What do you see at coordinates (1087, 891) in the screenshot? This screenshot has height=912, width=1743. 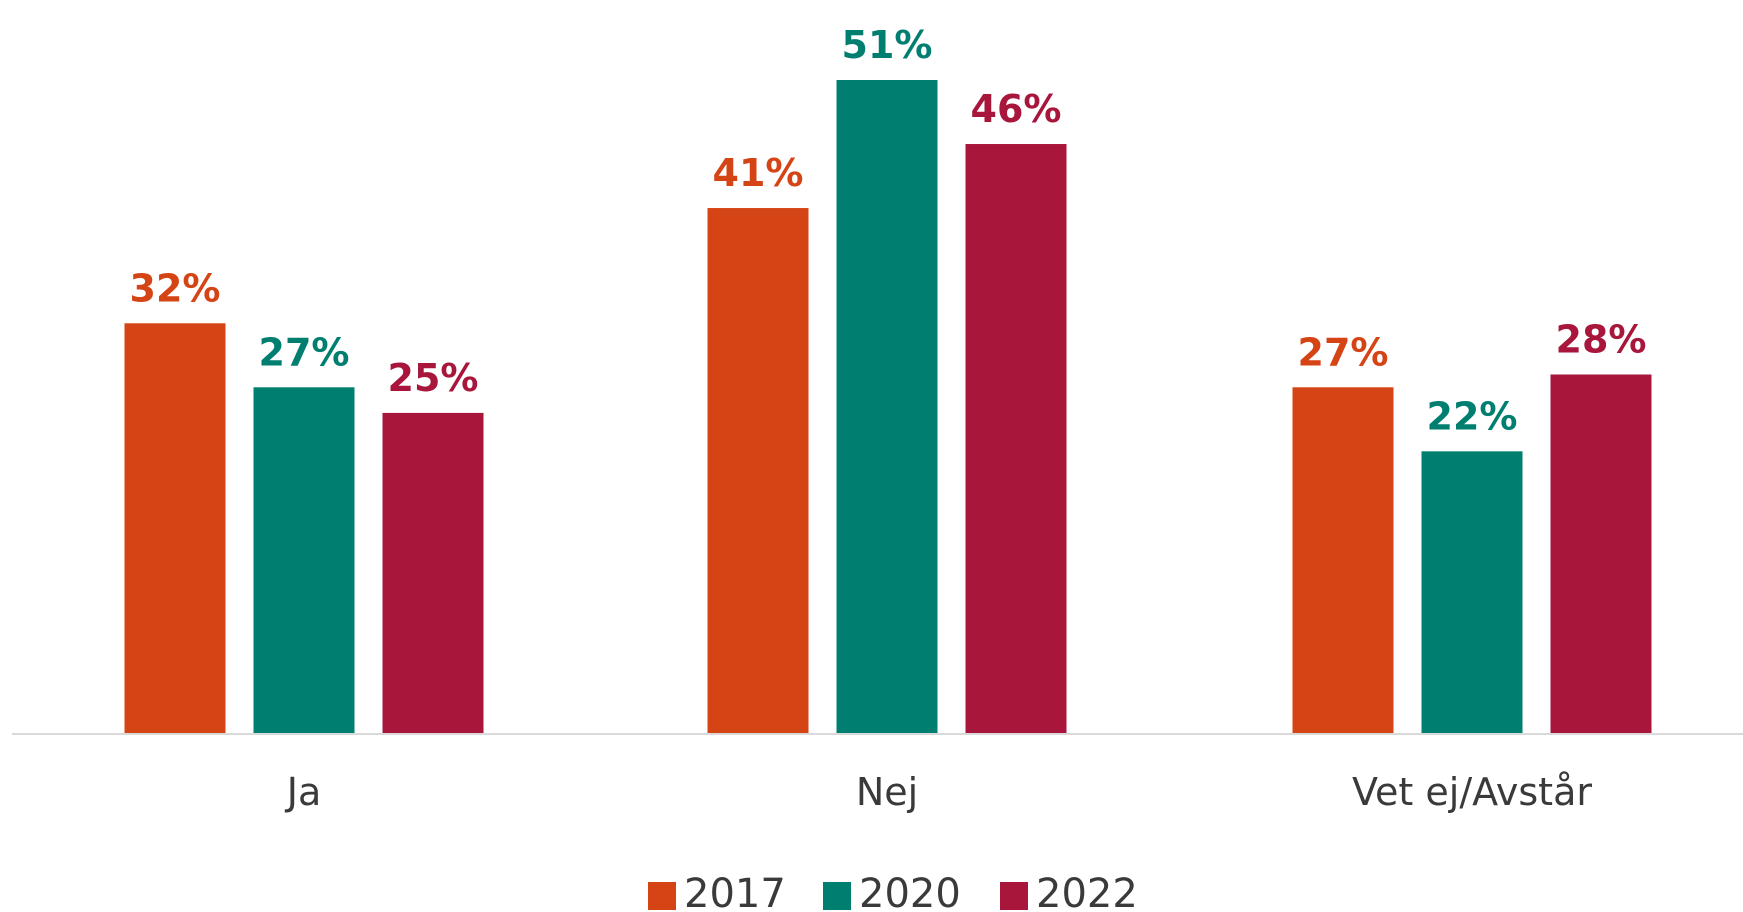 I see `legend-label-2022: 2022` at bounding box center [1087, 891].